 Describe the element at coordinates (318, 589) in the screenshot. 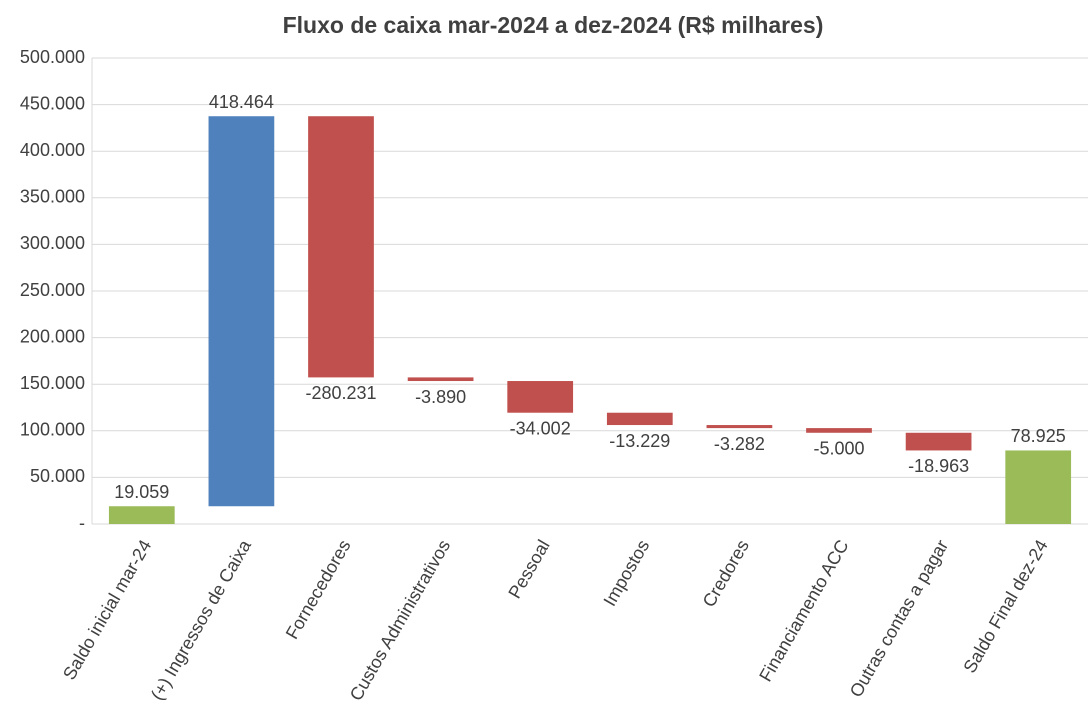

I see `x-tick-label: Fornecedores` at that location.